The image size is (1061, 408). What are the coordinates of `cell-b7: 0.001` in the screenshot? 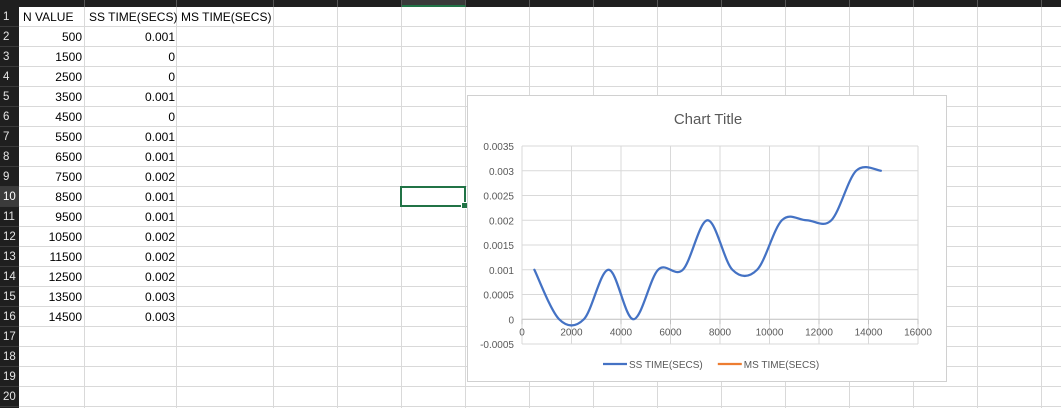 It's located at (159, 137).